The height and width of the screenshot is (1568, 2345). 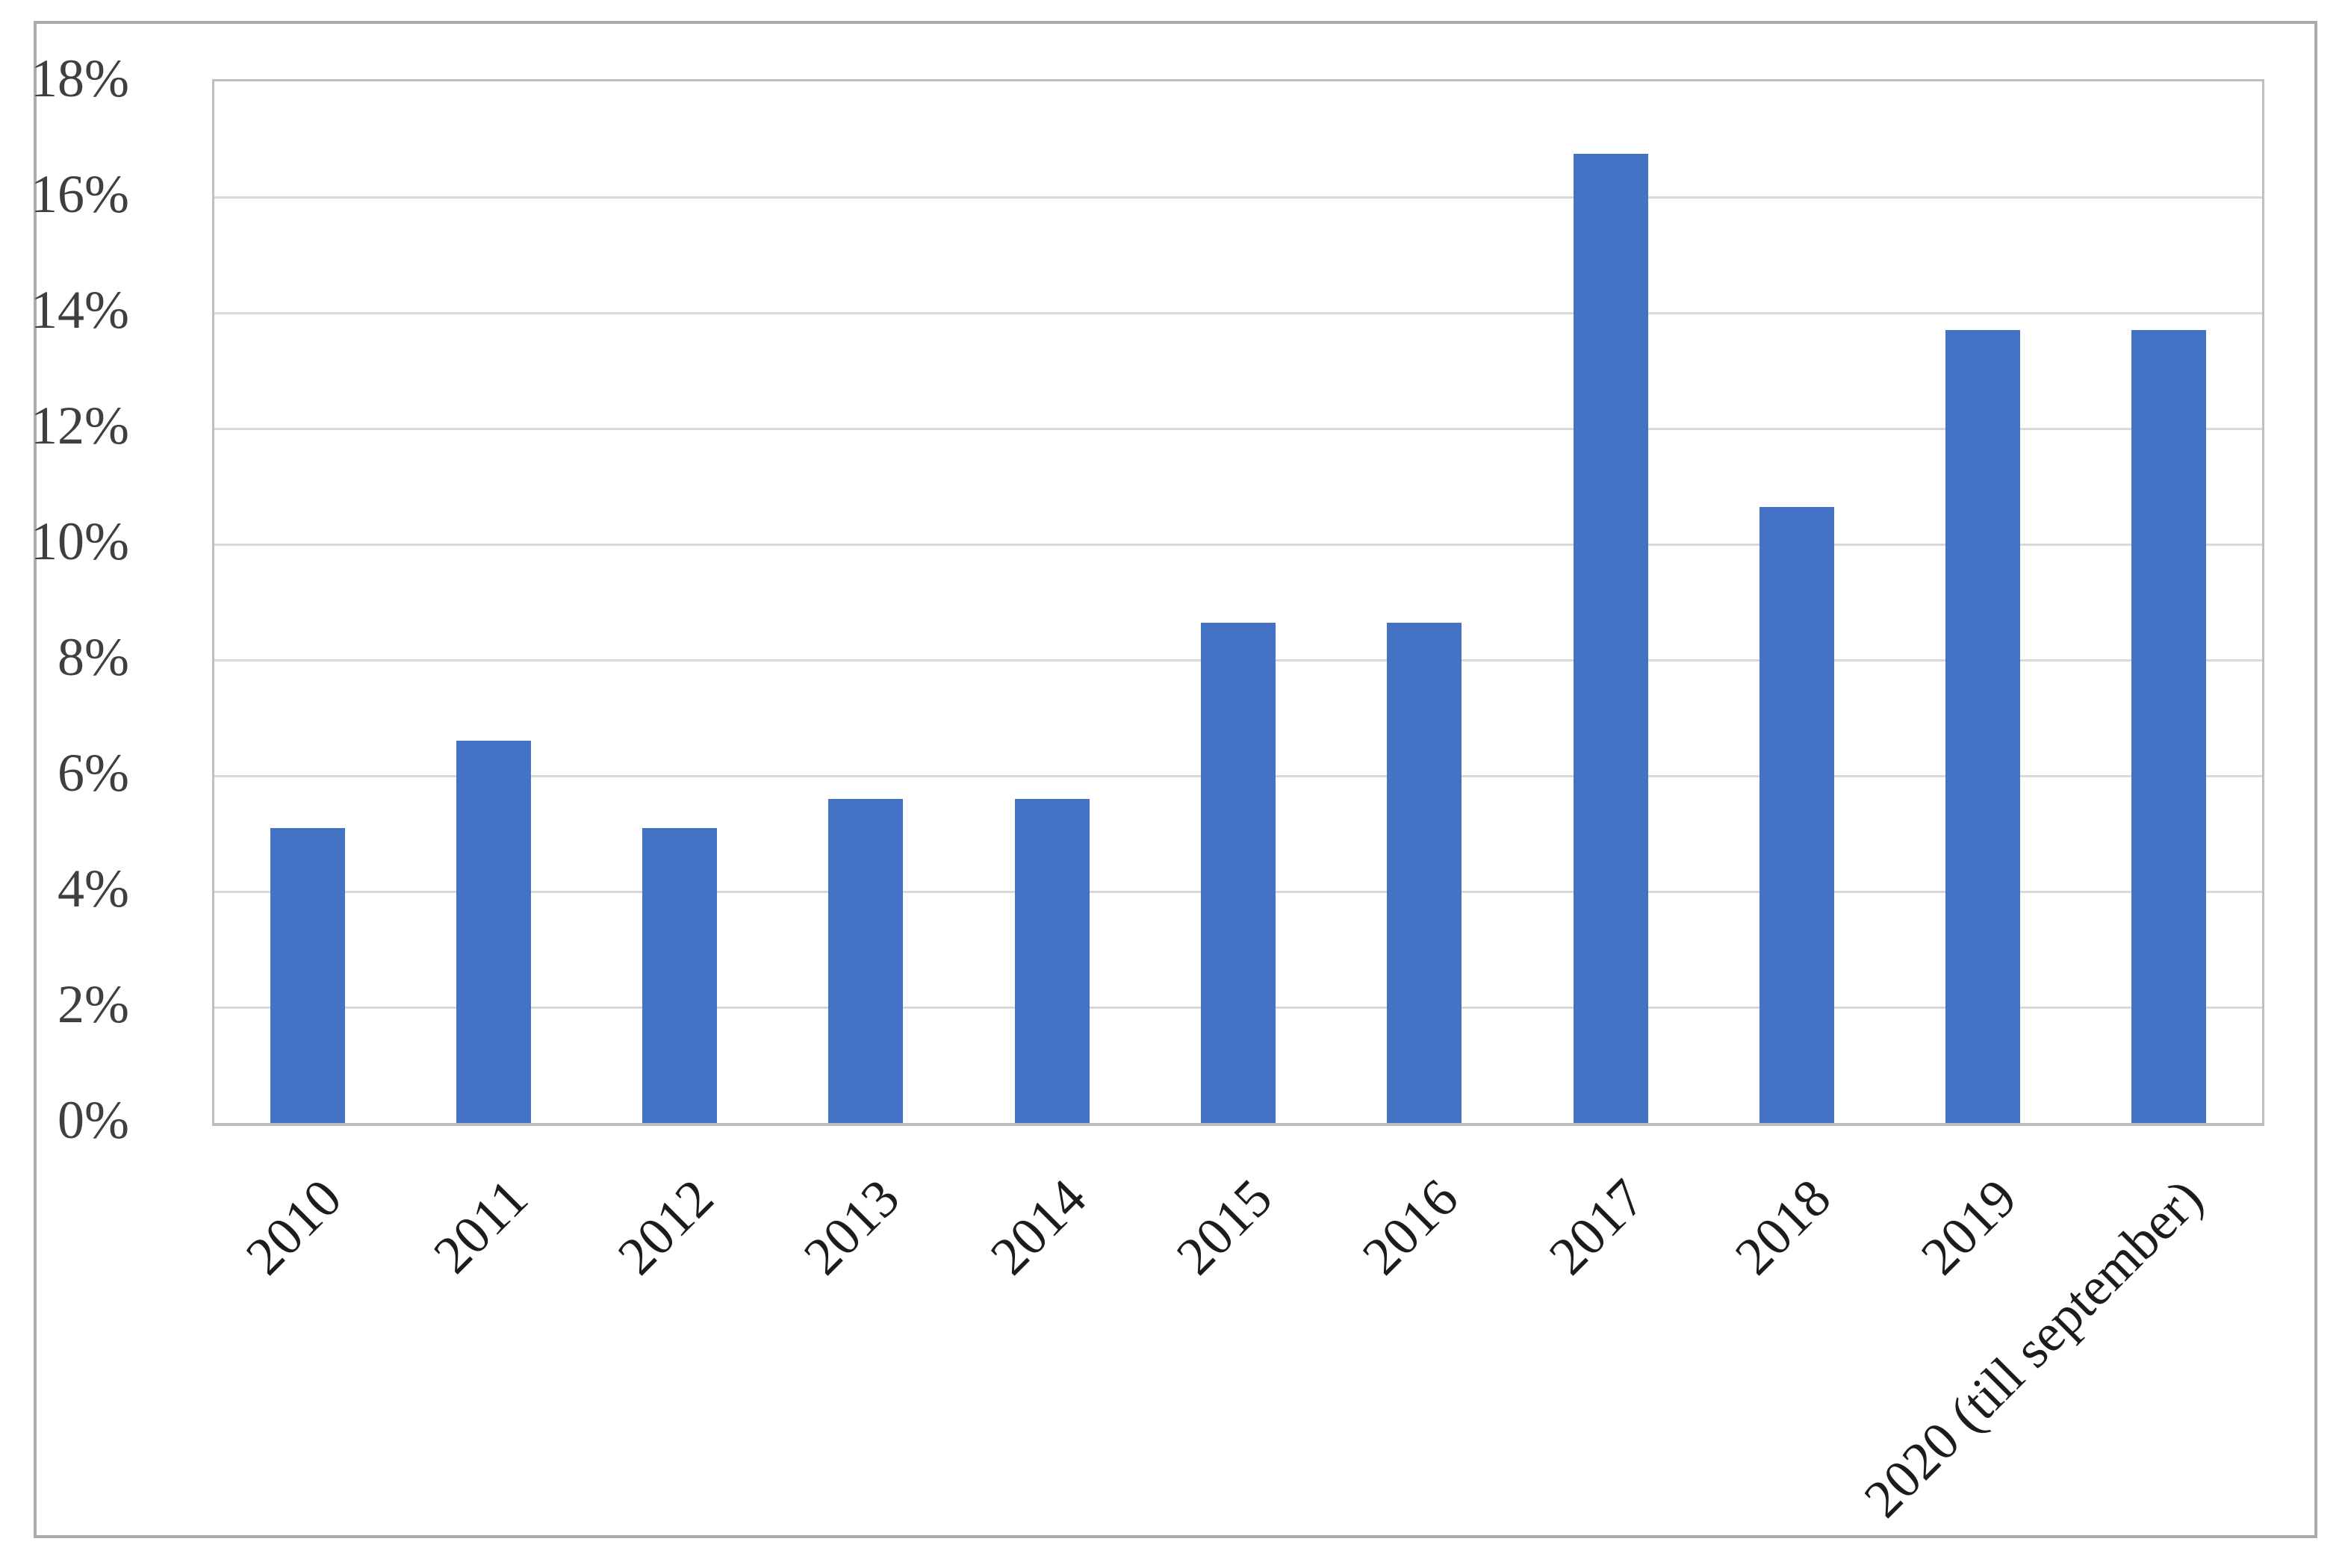 What do you see at coordinates (1424, 873) in the screenshot?
I see `bar-2016` at bounding box center [1424, 873].